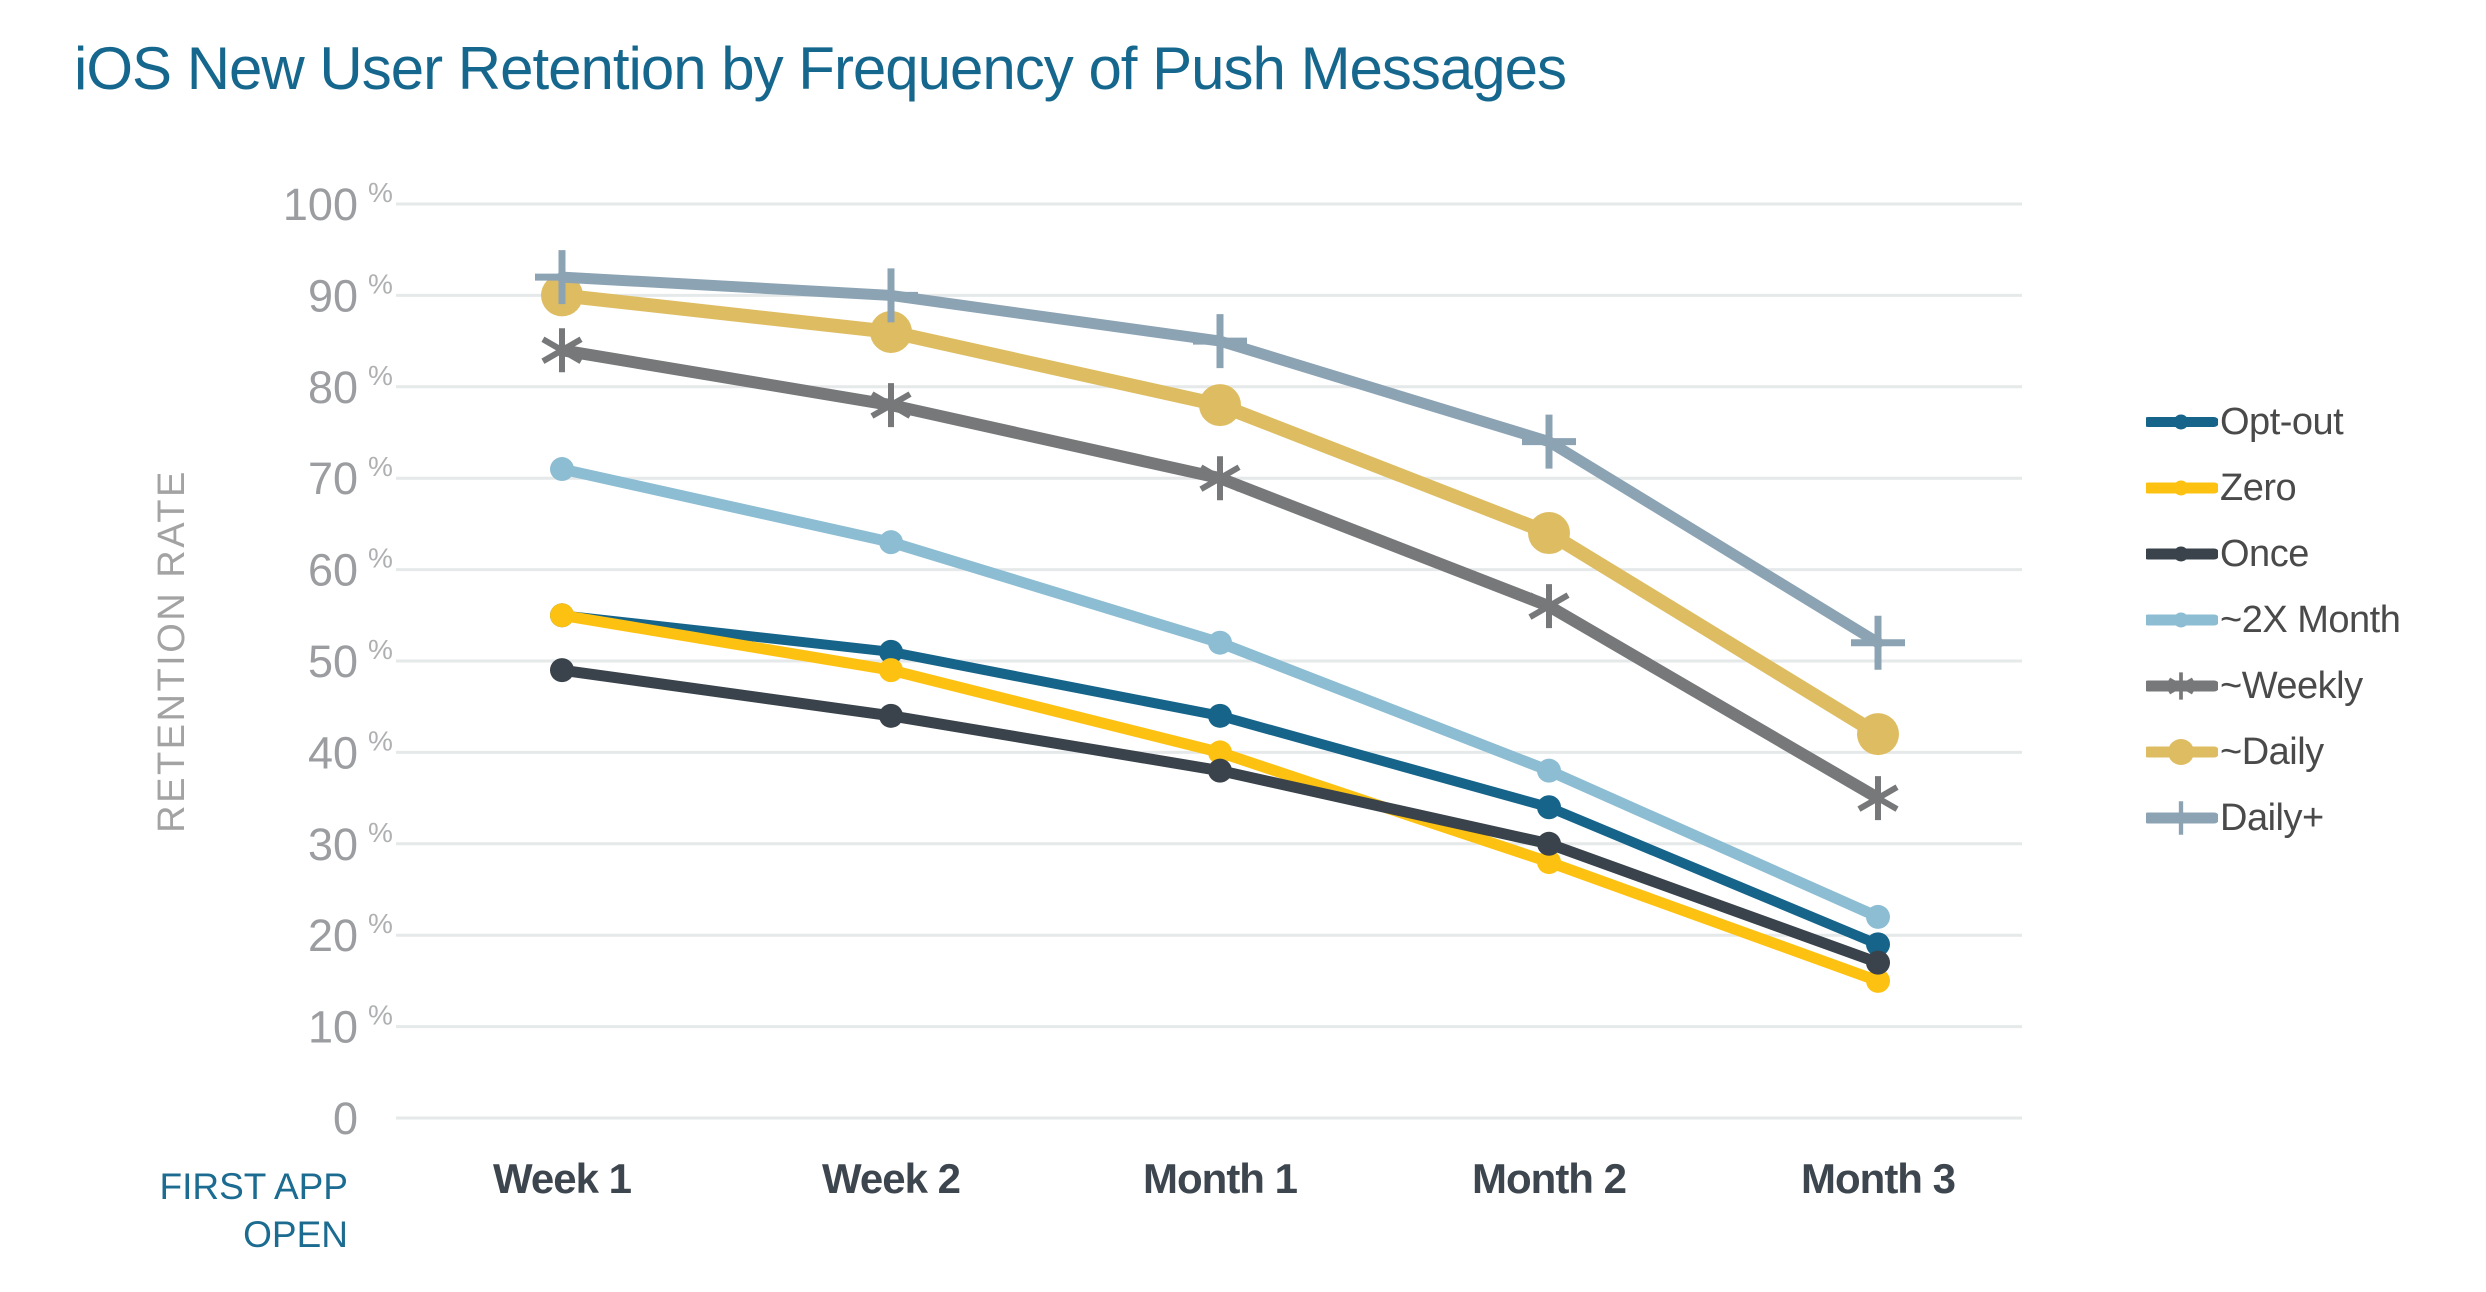 The width and height of the screenshot is (2486, 1292). Describe the element at coordinates (333, 844) in the screenshot. I see `y-tick-label: 30` at that location.